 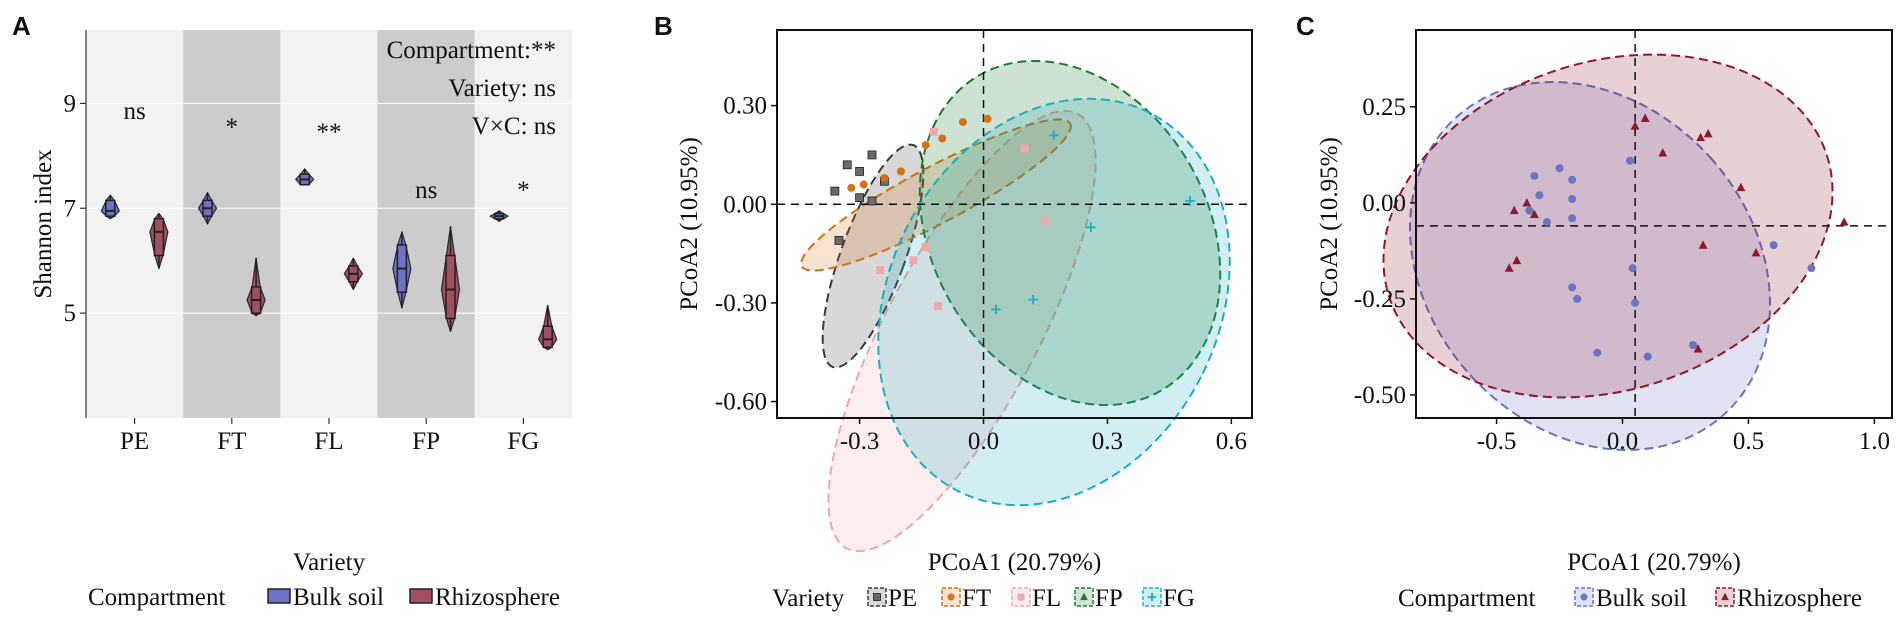 I want to click on legend-key-pe, so click(x=877, y=597).